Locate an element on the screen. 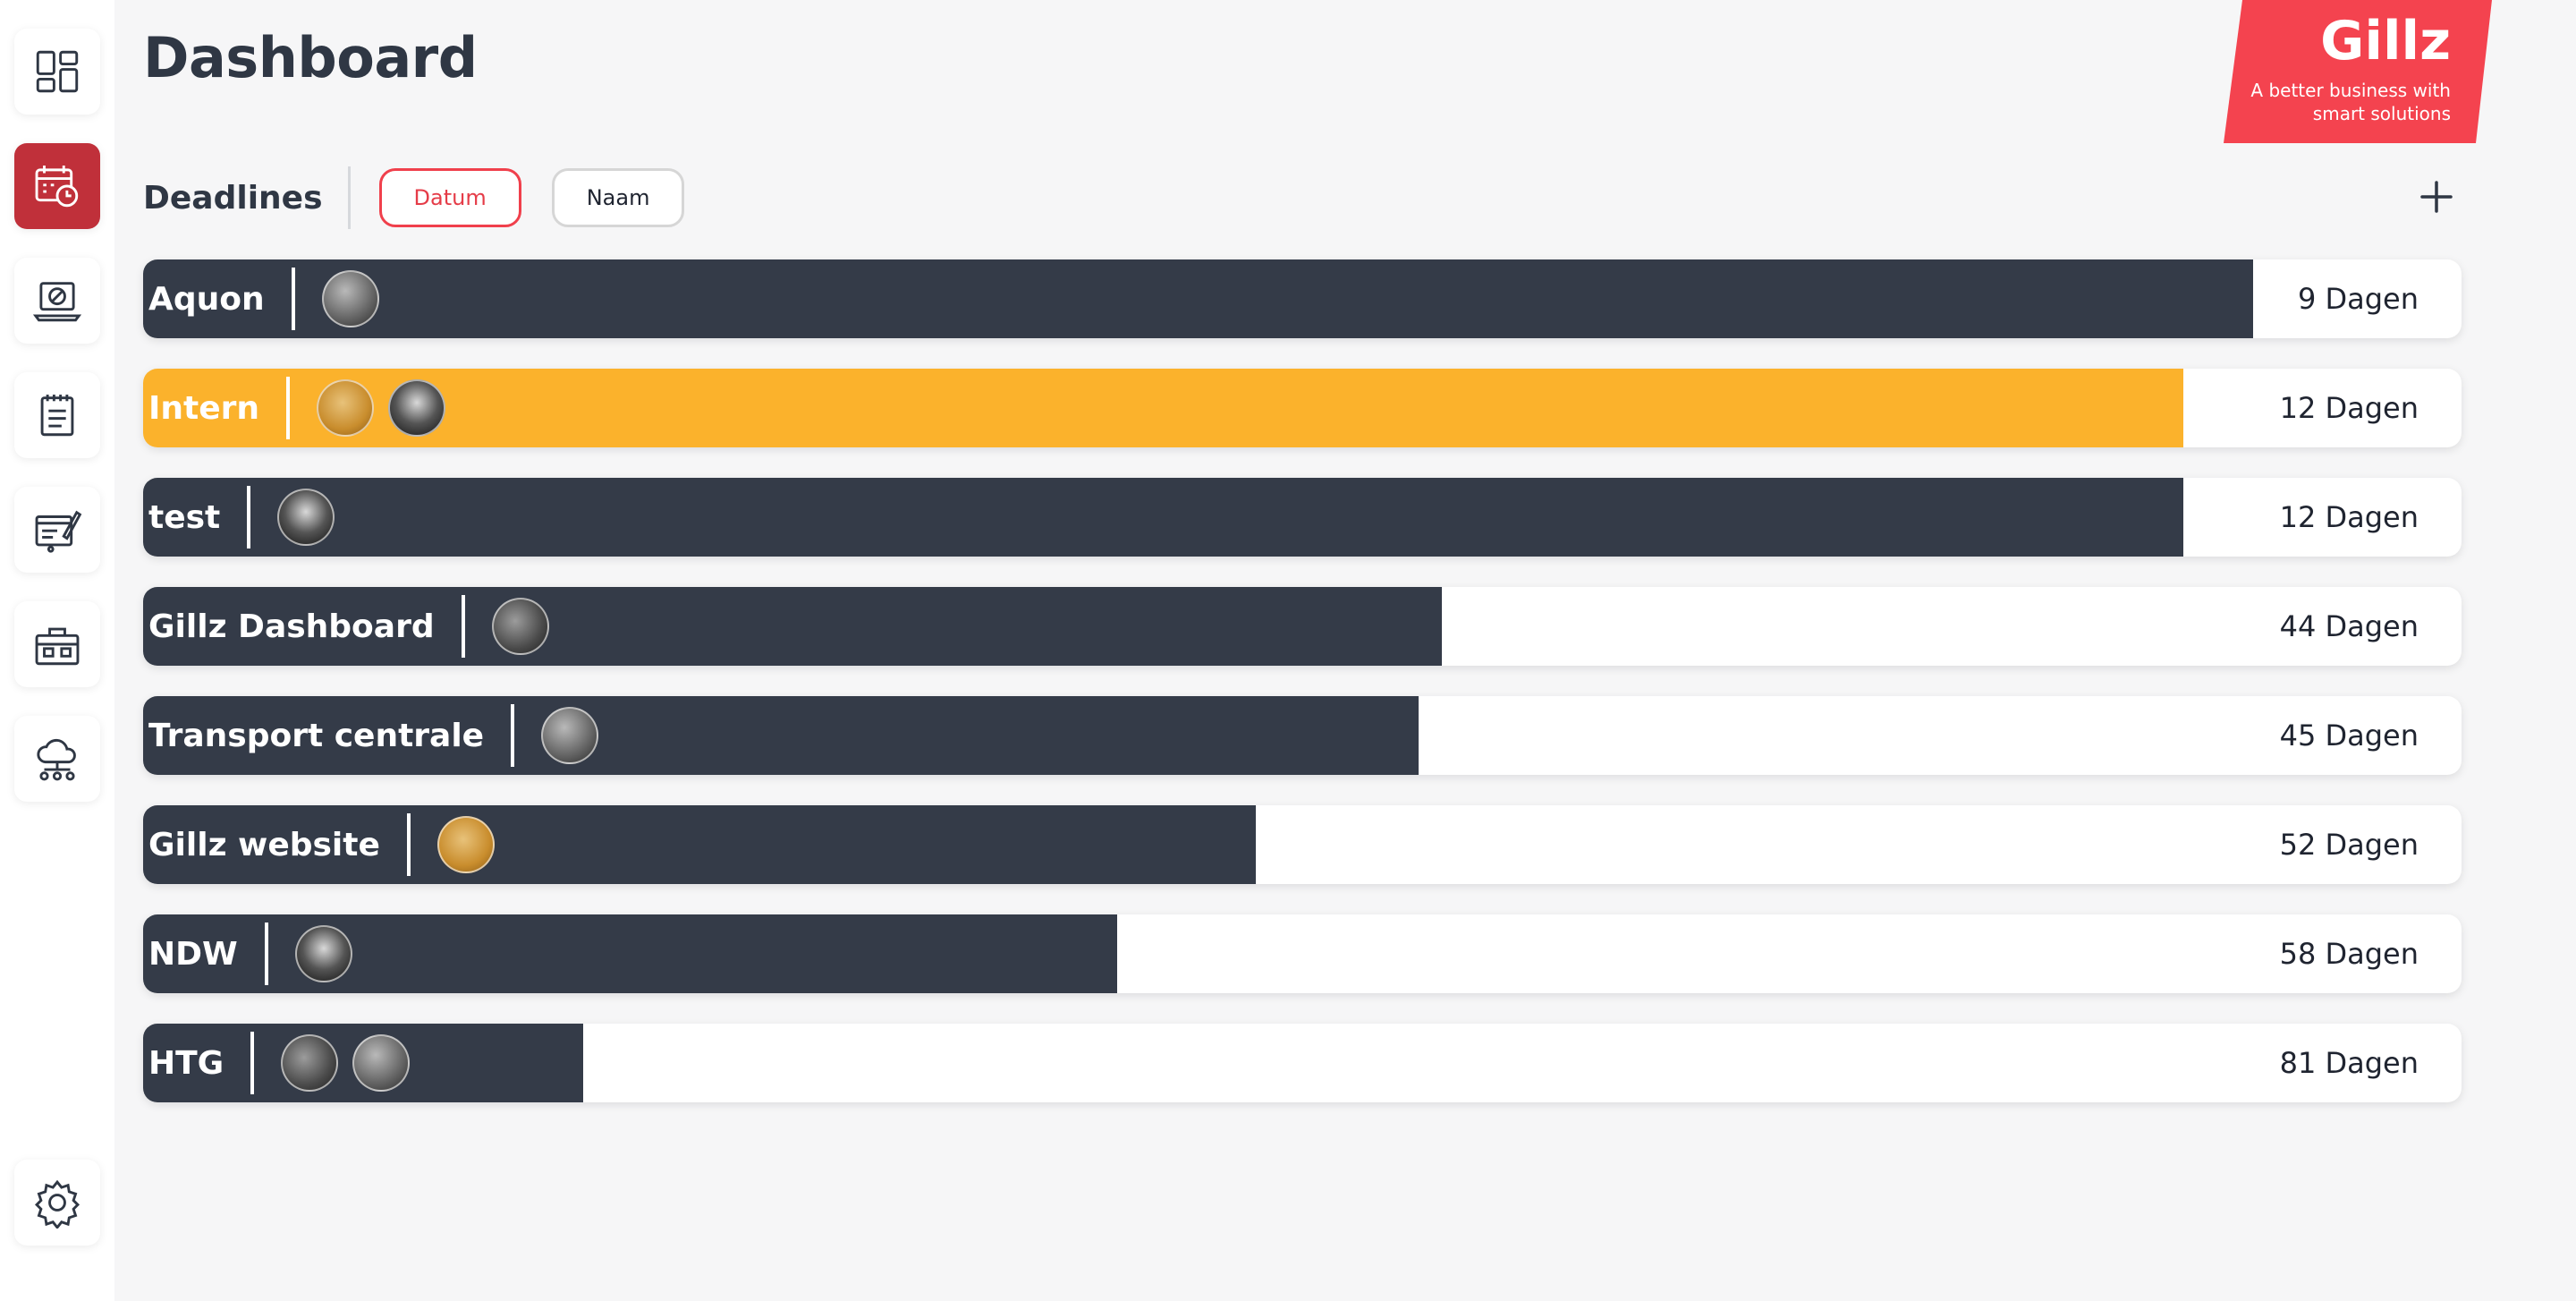 This screenshot has height=1301, width=2576. deadline-row: Gillz Dashboard 44 Dagen is located at coordinates (1302, 626).